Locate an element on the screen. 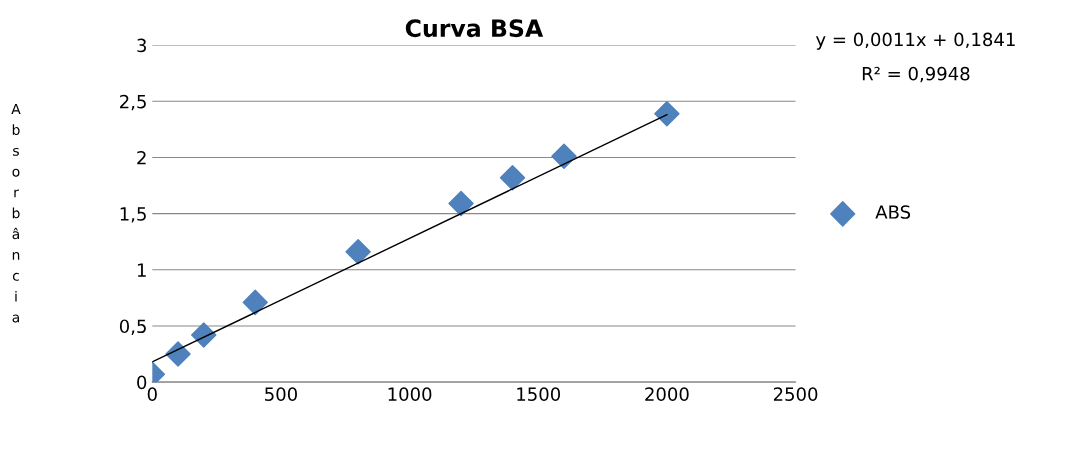 Image resolution: width=1065 pixels, height=456 pixels. x-tick-label: 500 is located at coordinates (281, 394).